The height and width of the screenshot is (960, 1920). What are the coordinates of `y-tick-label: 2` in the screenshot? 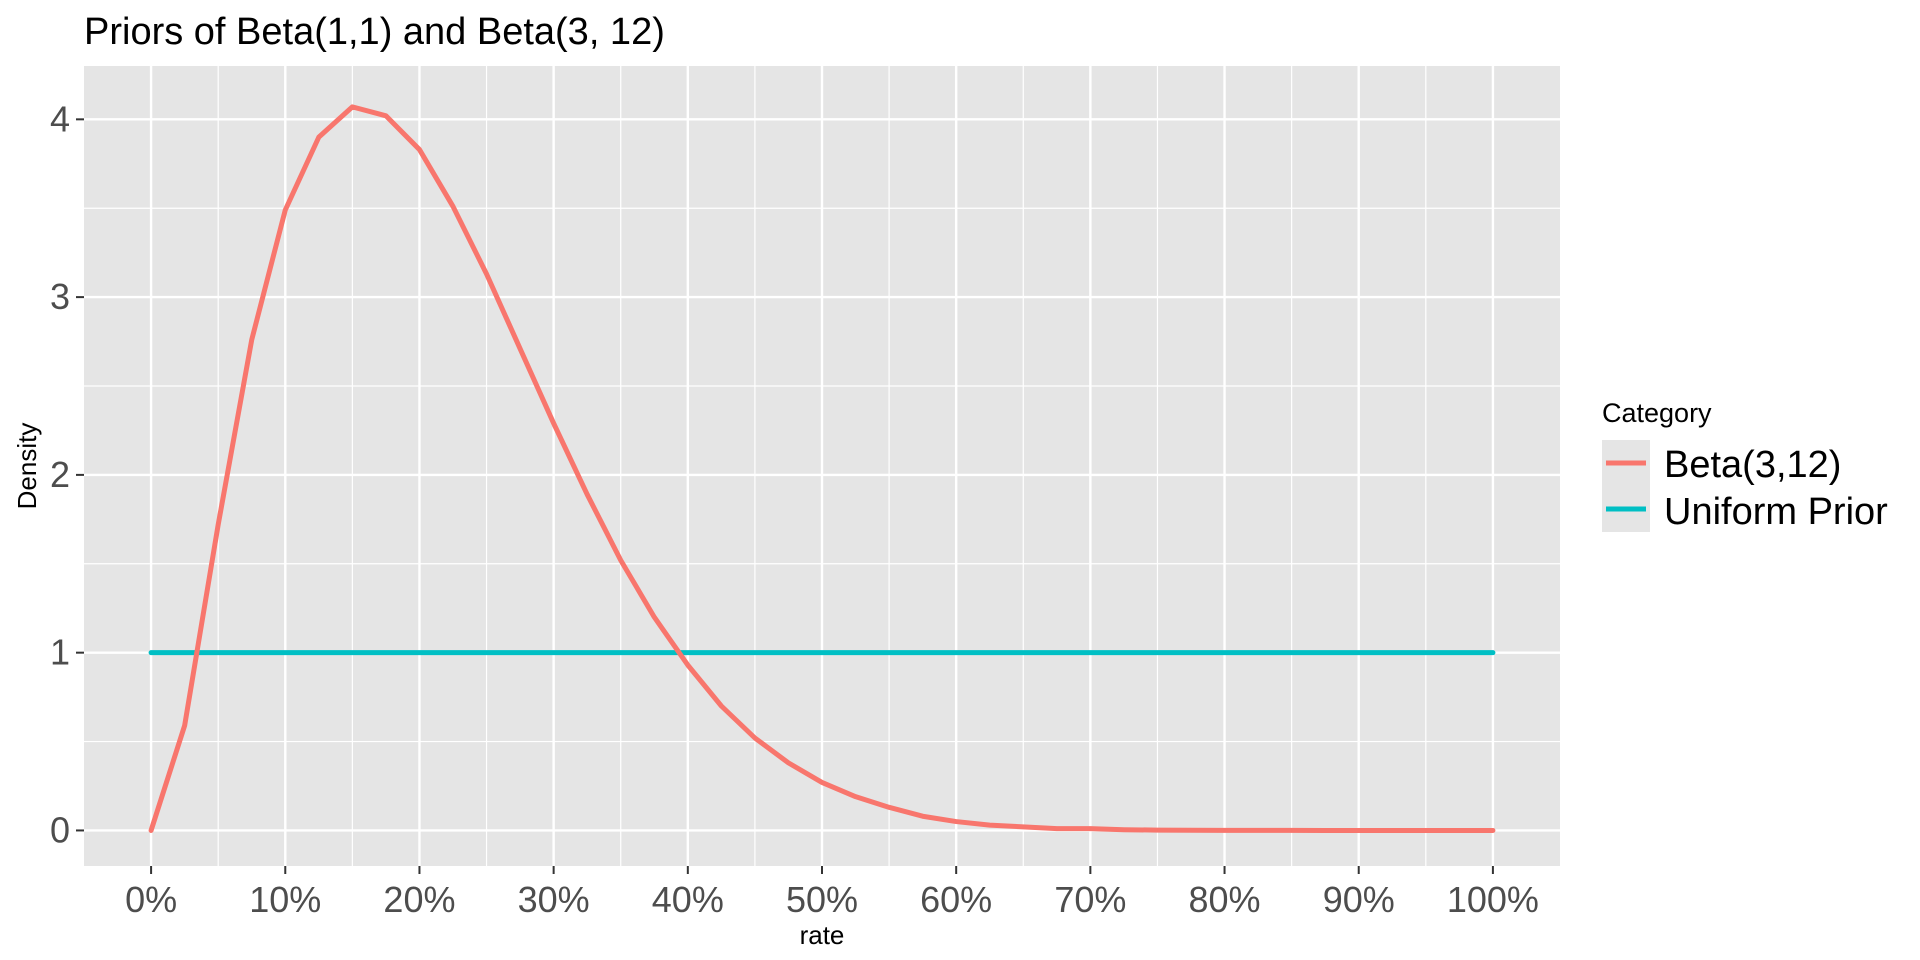 It's located at (60, 474).